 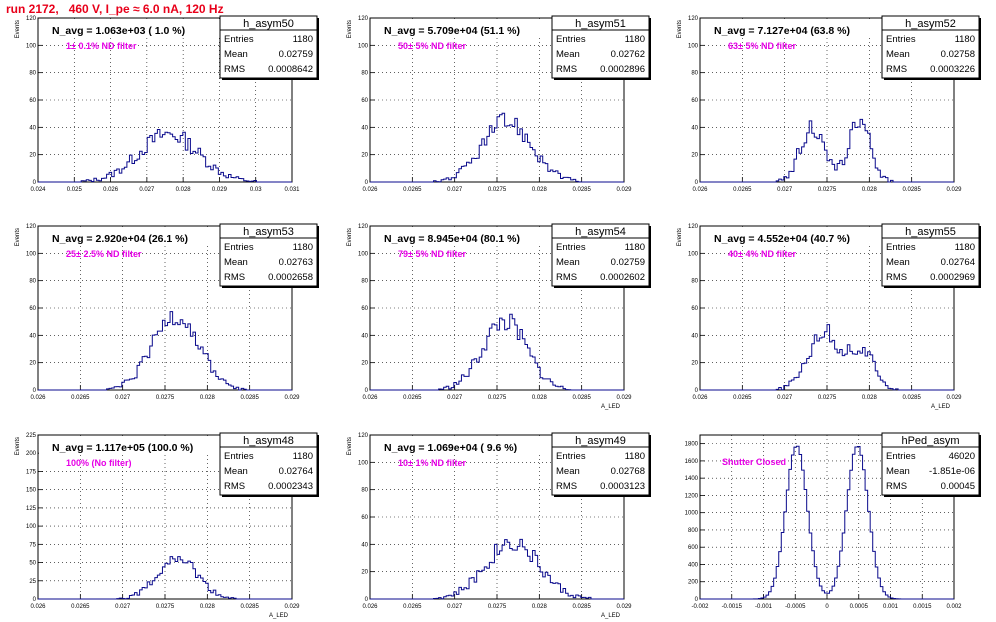 What do you see at coordinates (611, 616) in the screenshot?
I see `x-axis-title: A_LED` at bounding box center [611, 616].